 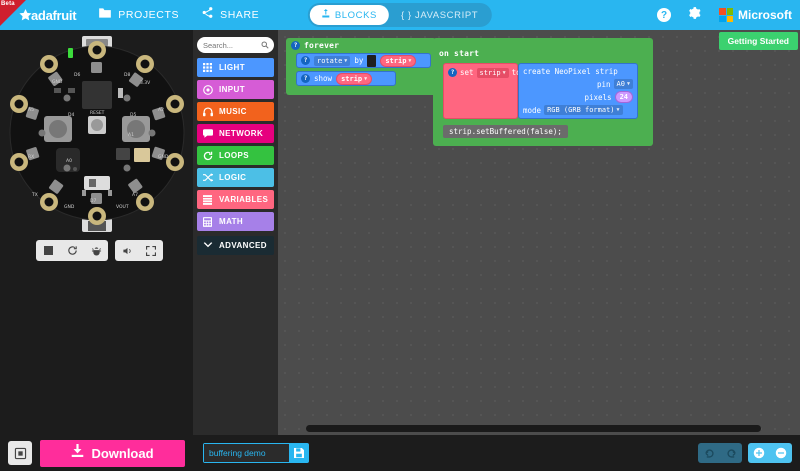 I want to click on neopixel-pixels-row: pixels 24, so click(x=578, y=97).